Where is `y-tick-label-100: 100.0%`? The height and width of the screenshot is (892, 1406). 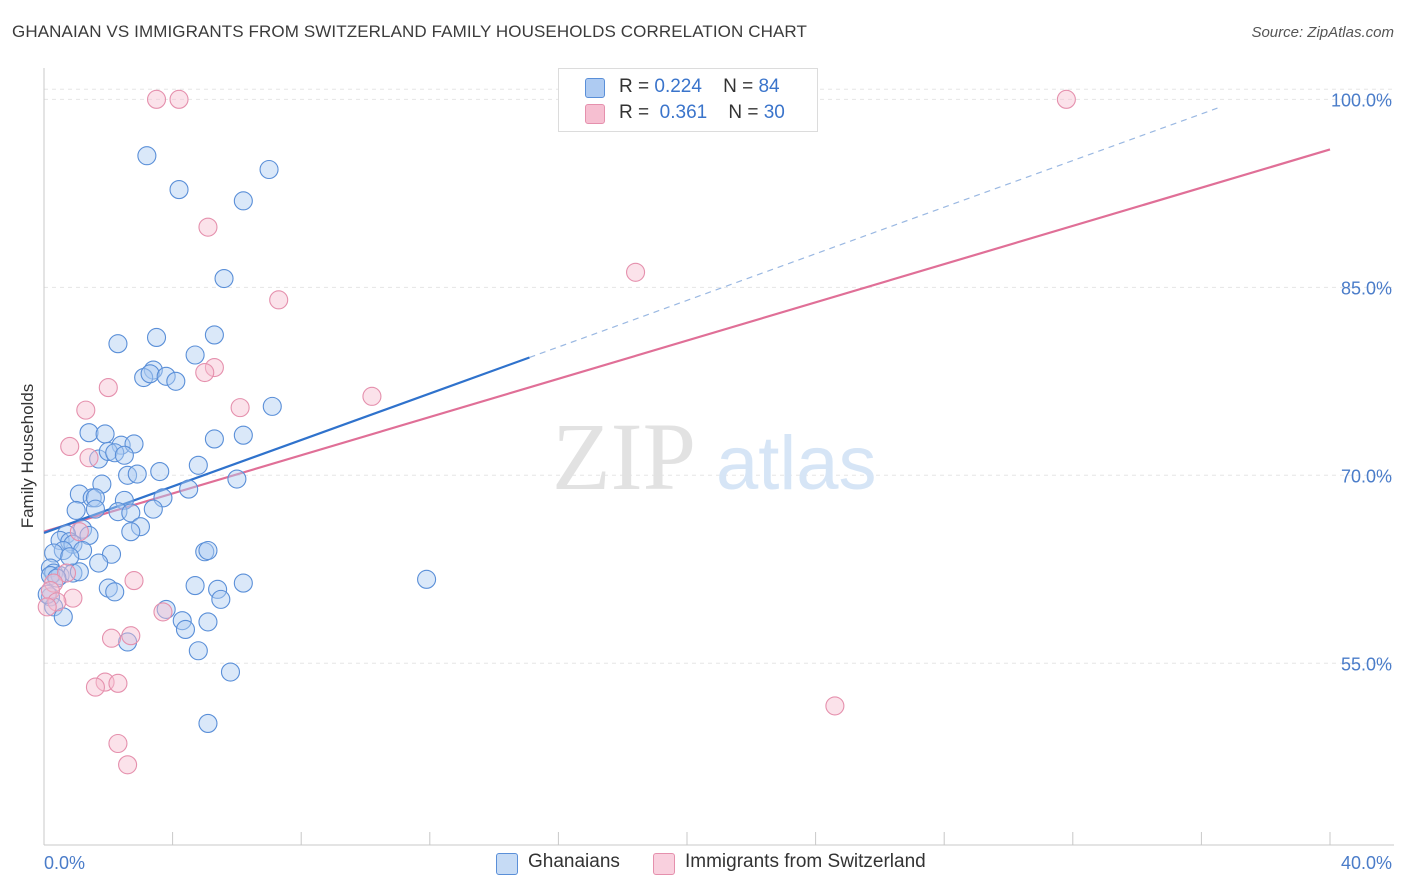 y-tick-label-100: 100.0% is located at coordinates (1361, 100).